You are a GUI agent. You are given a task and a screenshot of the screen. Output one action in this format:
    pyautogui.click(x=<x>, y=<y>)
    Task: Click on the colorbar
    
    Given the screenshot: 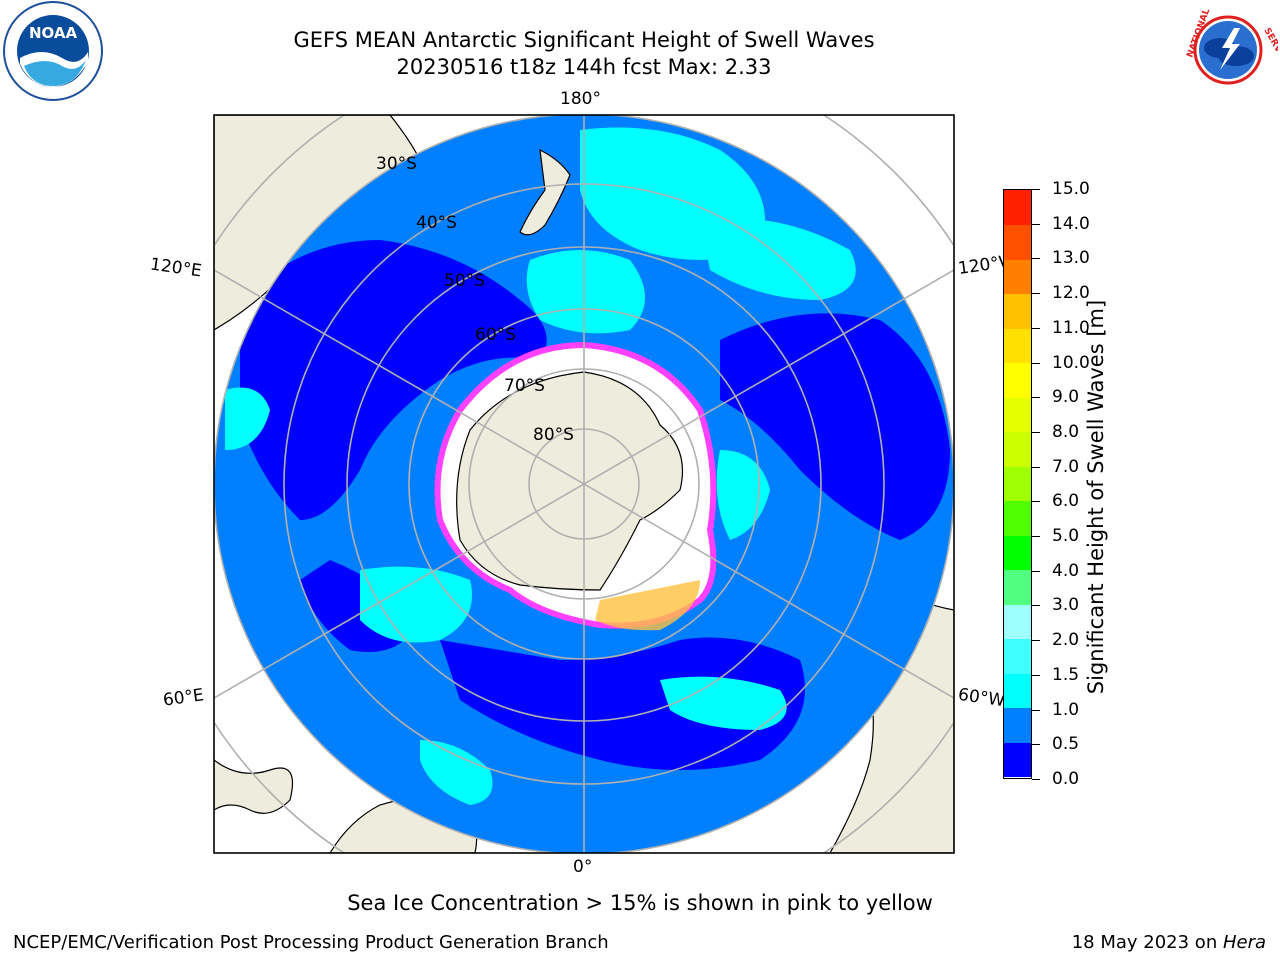 What is the action you would take?
    pyautogui.click(x=1017, y=484)
    